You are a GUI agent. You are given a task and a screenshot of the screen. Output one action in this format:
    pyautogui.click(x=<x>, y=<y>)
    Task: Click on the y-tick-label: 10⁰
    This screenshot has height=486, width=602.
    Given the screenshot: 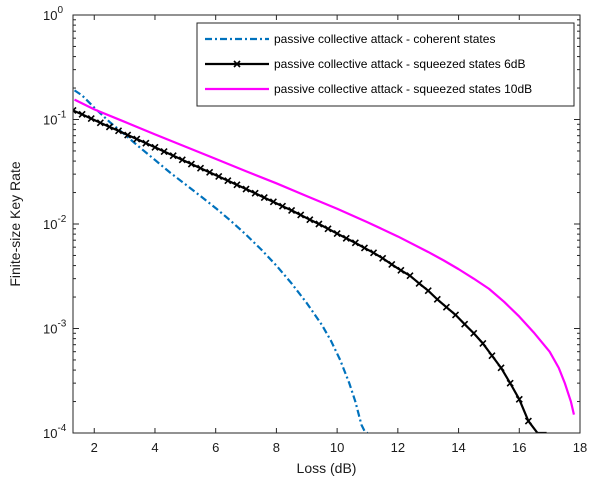 What is the action you would take?
    pyautogui.click(x=53, y=14)
    